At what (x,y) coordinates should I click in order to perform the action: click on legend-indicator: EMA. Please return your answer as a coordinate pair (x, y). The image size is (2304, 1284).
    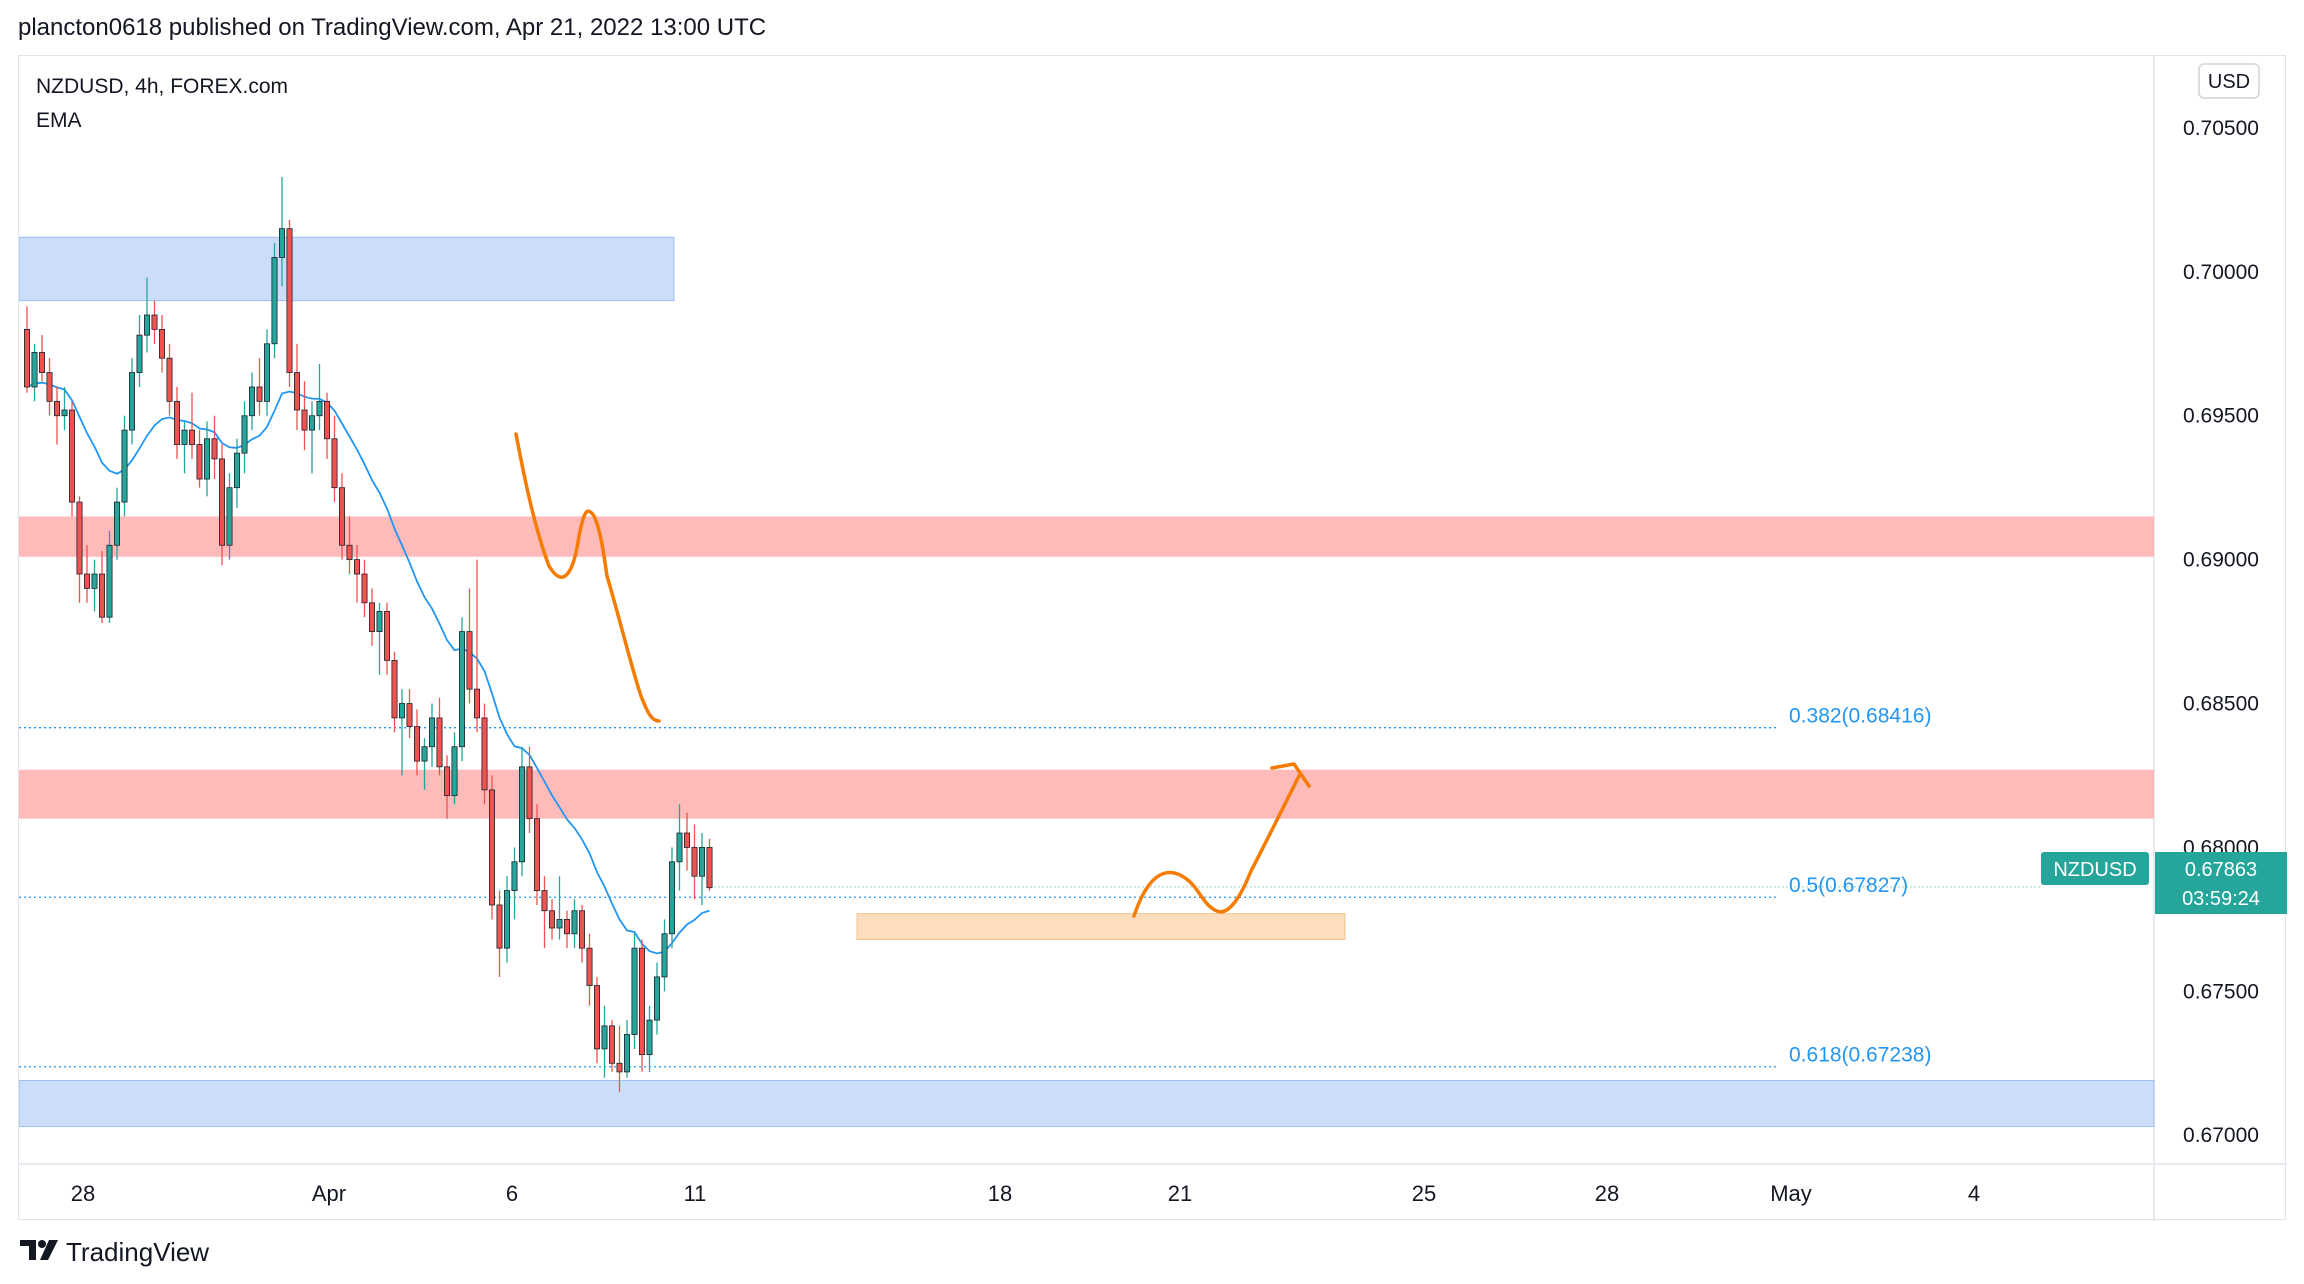
    Looking at the image, I should click on (59, 120).